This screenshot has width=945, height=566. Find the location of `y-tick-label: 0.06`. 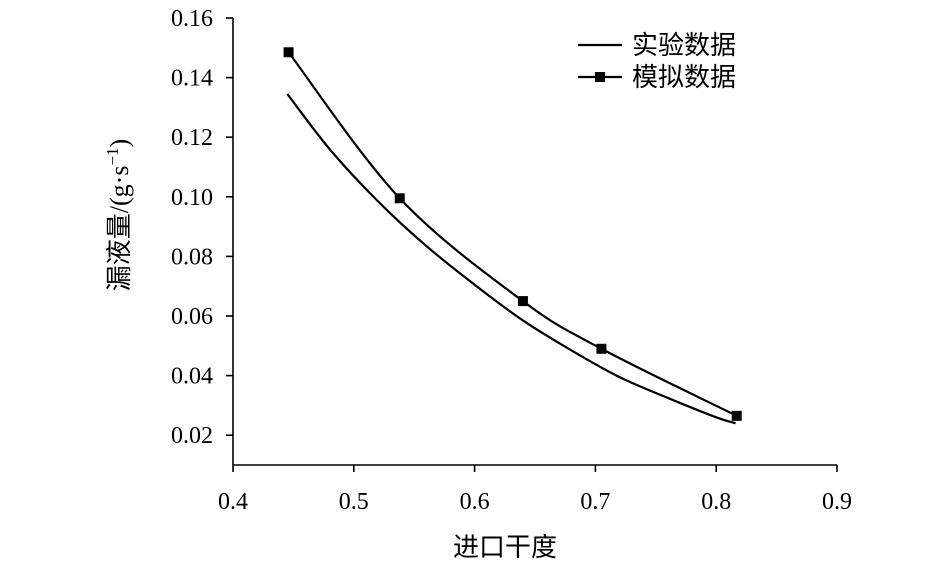

y-tick-label: 0.06 is located at coordinates (192, 317).